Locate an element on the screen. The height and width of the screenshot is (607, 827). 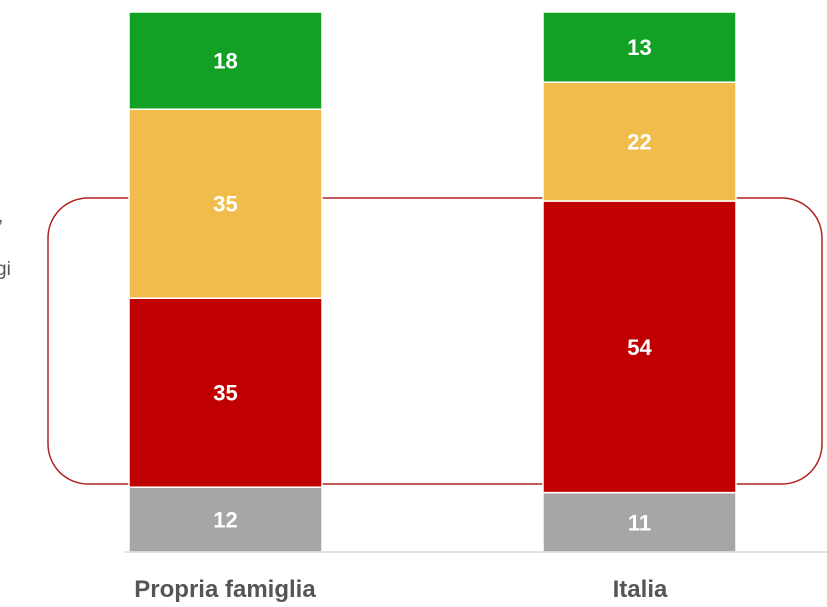
side-text-fragment-1: , is located at coordinates (1, 216).